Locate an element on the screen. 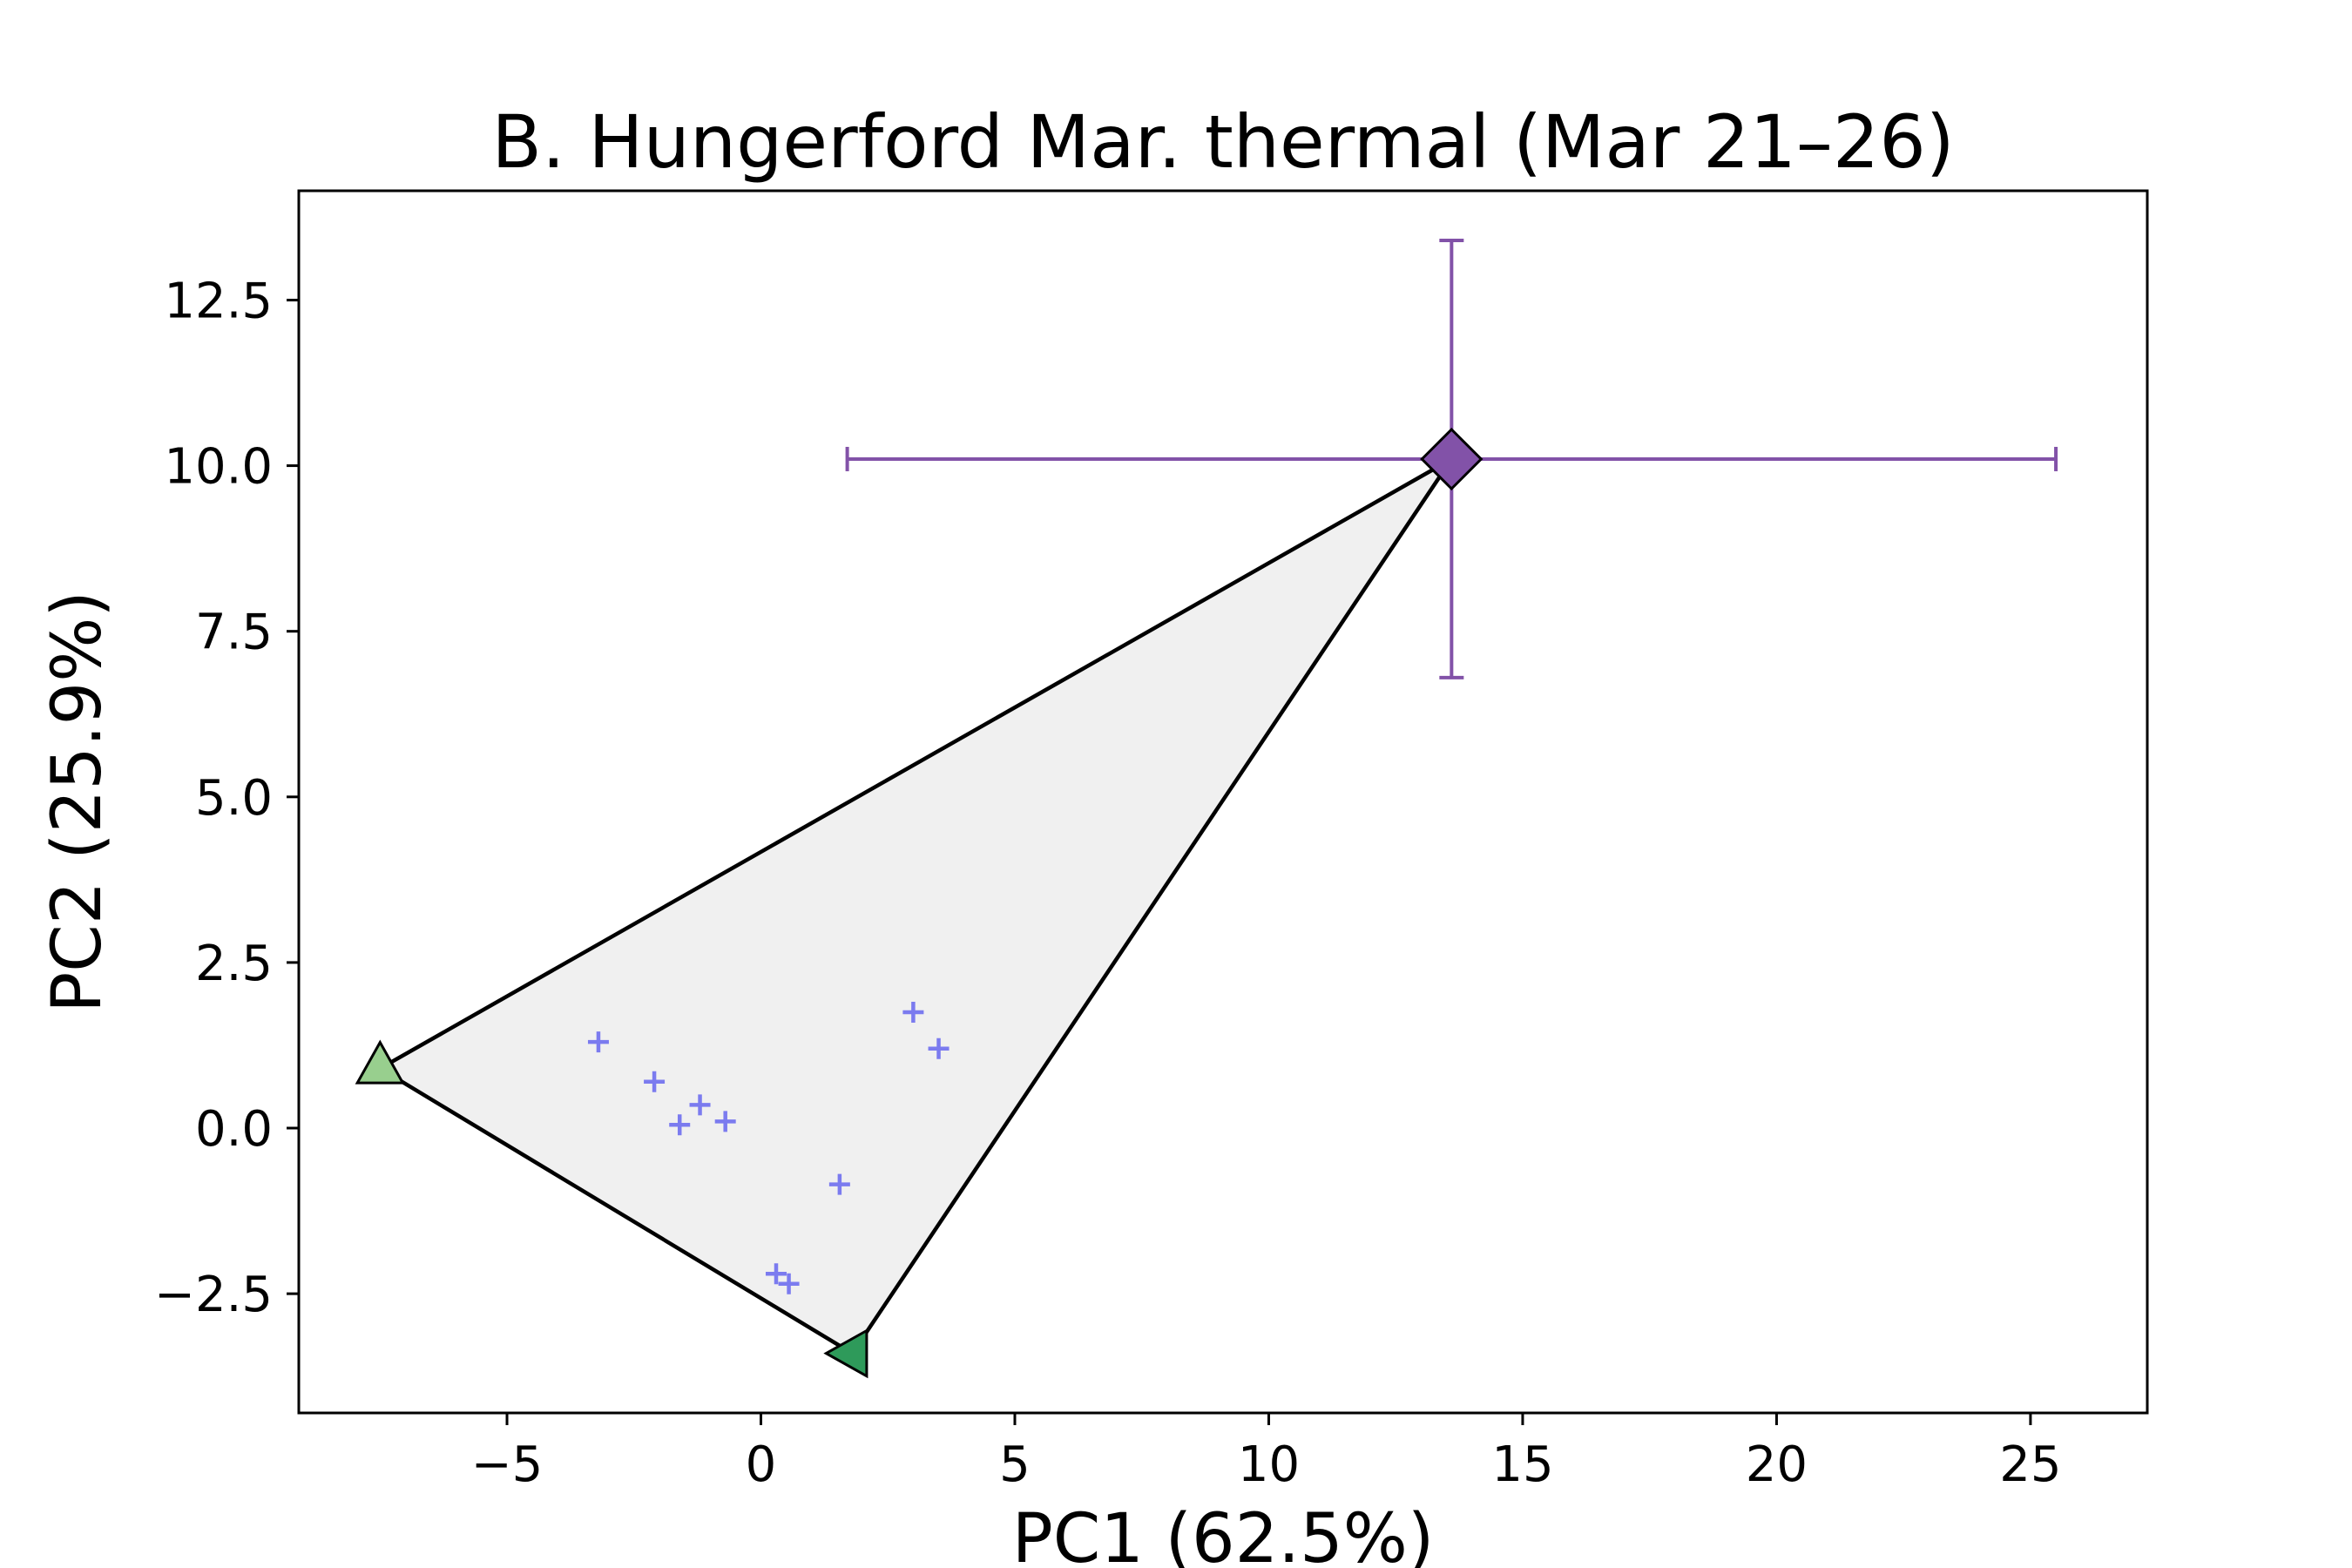  x-tick-label: 25 is located at coordinates (2030, 1464).